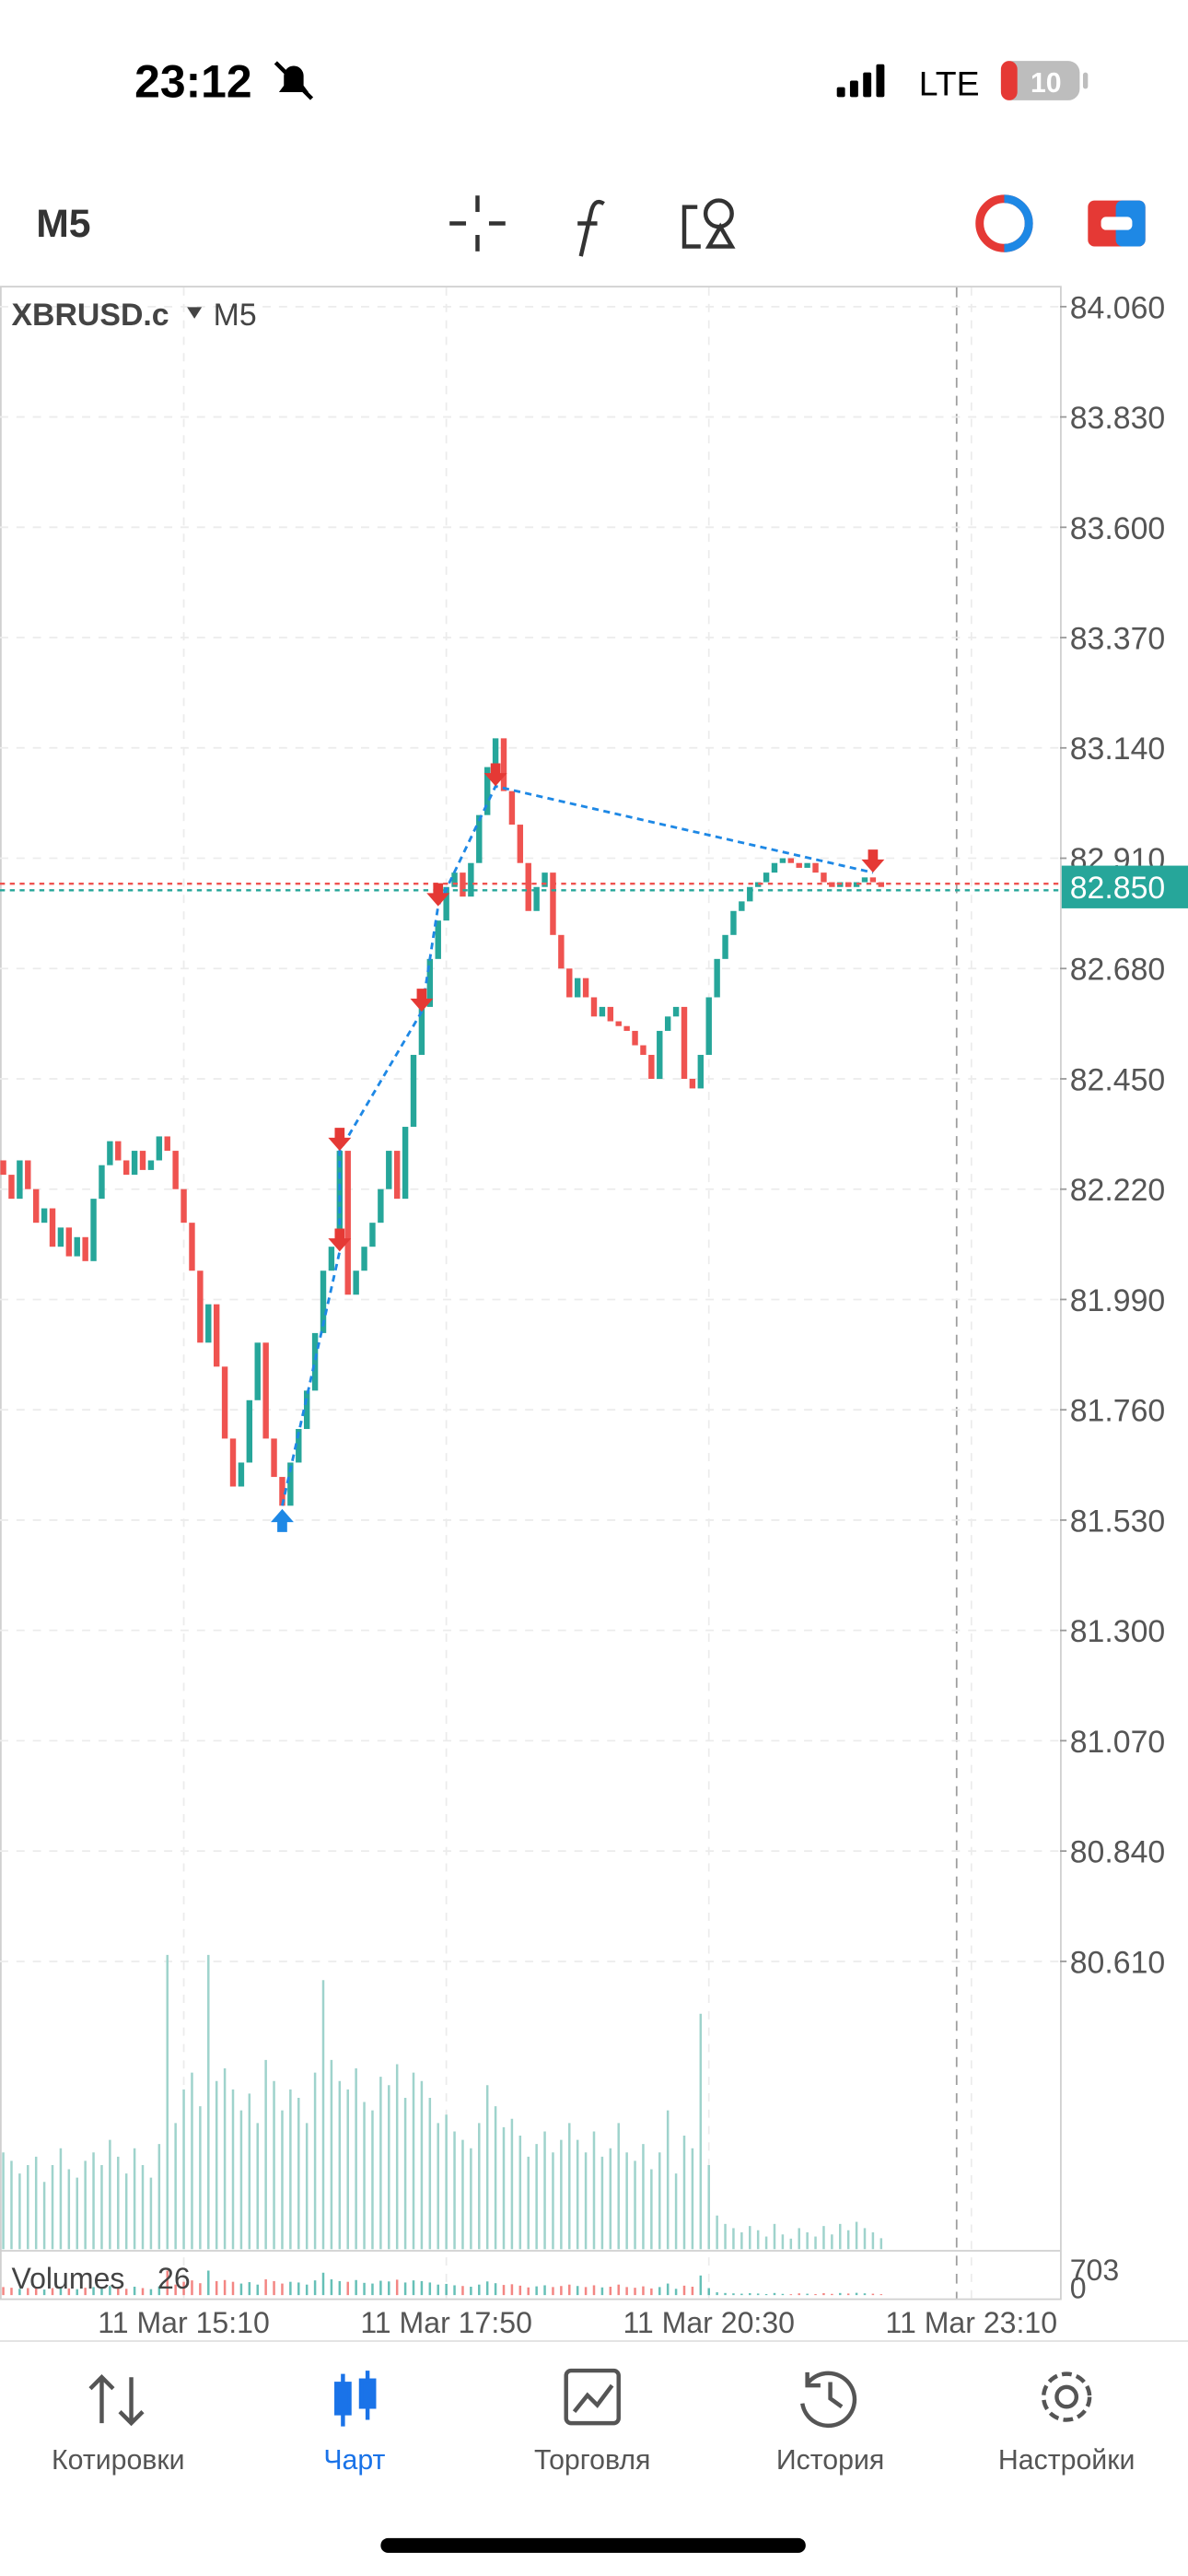  I want to click on one-click-button, so click(1117, 223).